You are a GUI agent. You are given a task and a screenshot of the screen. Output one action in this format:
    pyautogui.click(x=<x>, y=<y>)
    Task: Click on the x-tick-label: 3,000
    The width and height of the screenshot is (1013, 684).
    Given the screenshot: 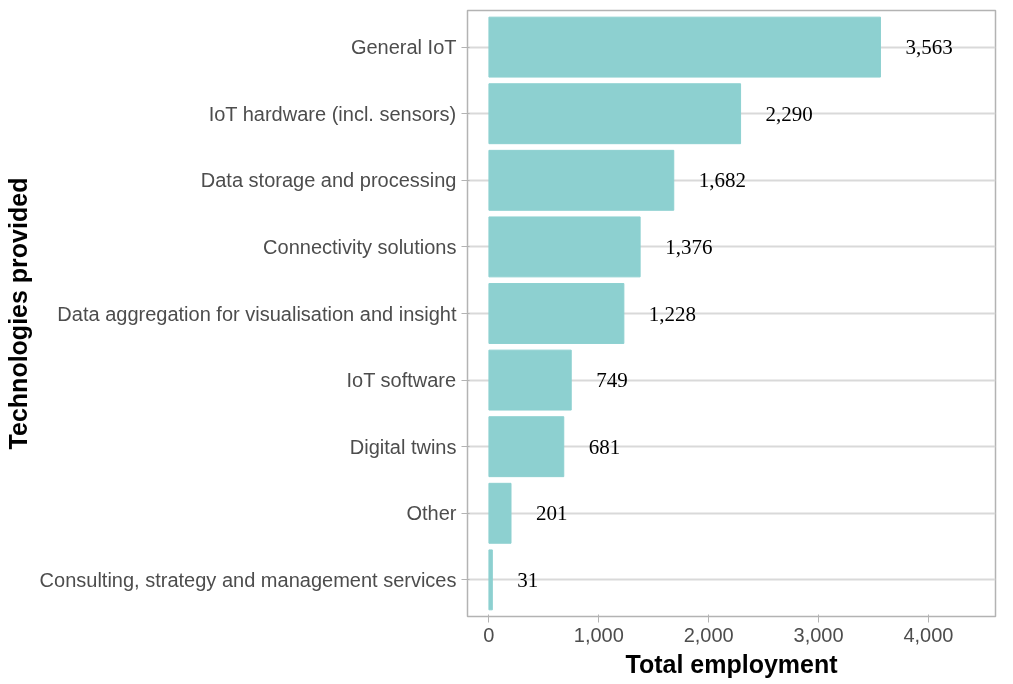 What is the action you would take?
    pyautogui.click(x=818, y=634)
    